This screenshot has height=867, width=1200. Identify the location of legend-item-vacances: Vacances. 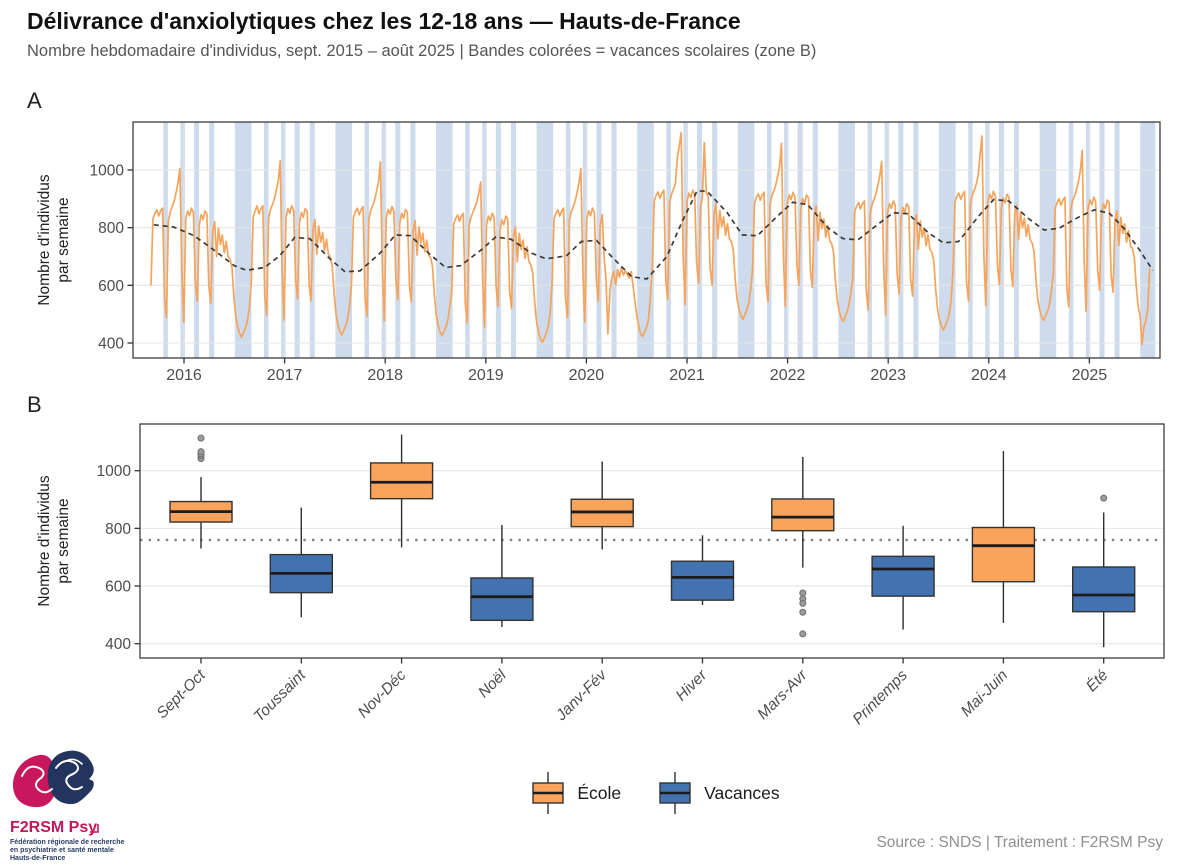
(718, 793).